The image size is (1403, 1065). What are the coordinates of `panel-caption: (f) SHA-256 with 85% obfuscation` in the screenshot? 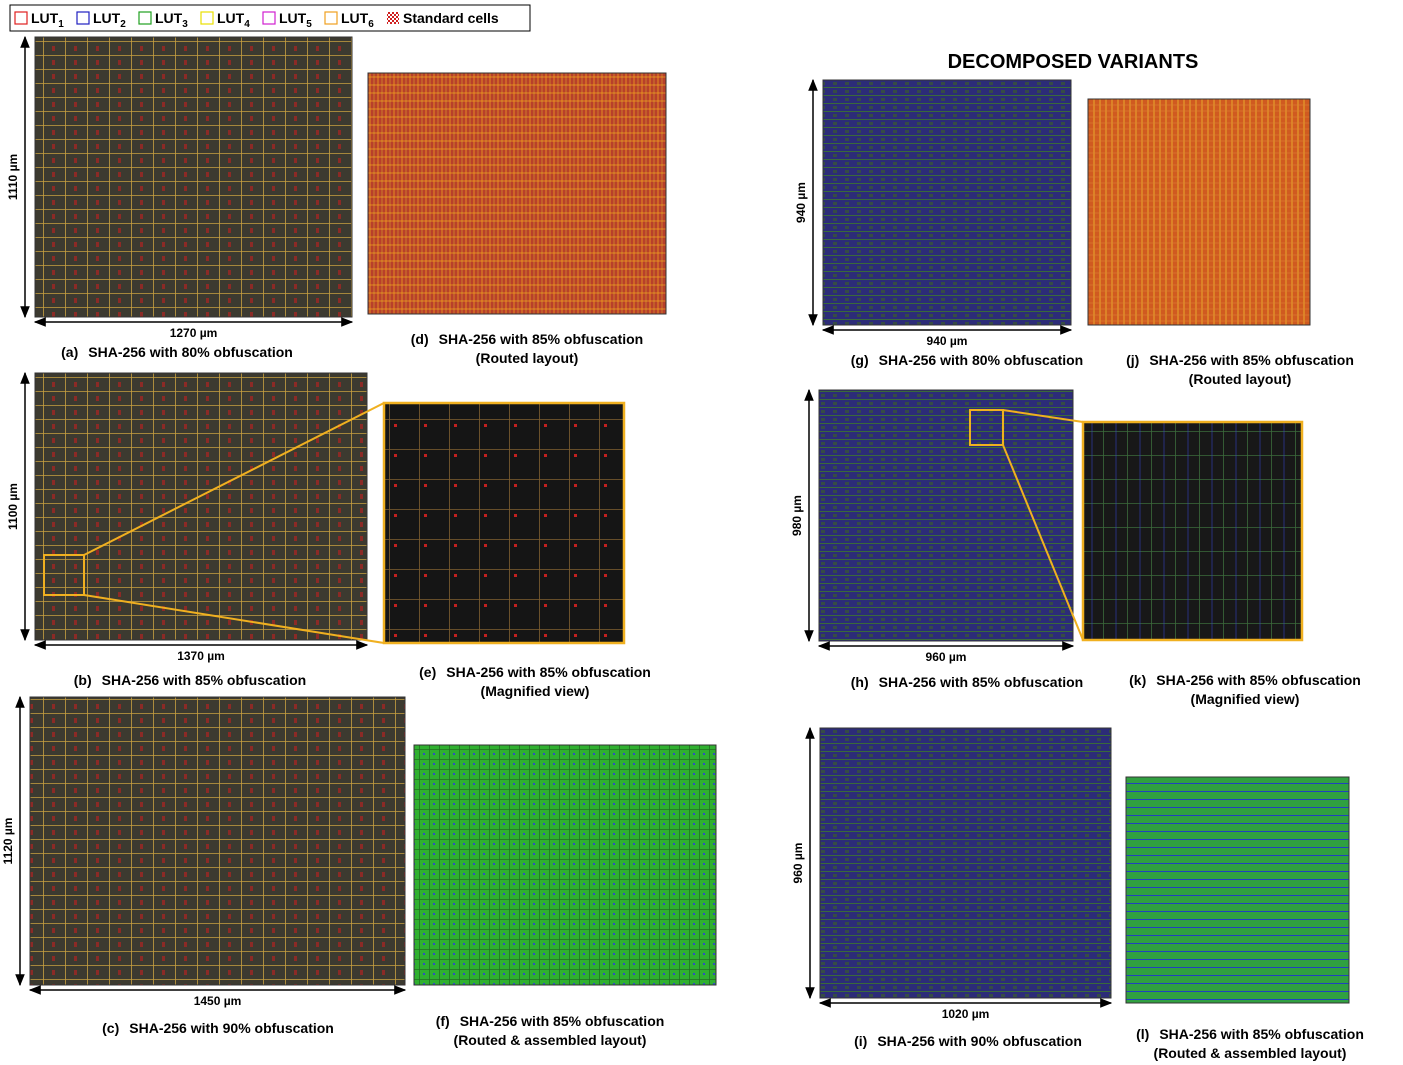 It's located at (550, 1021).